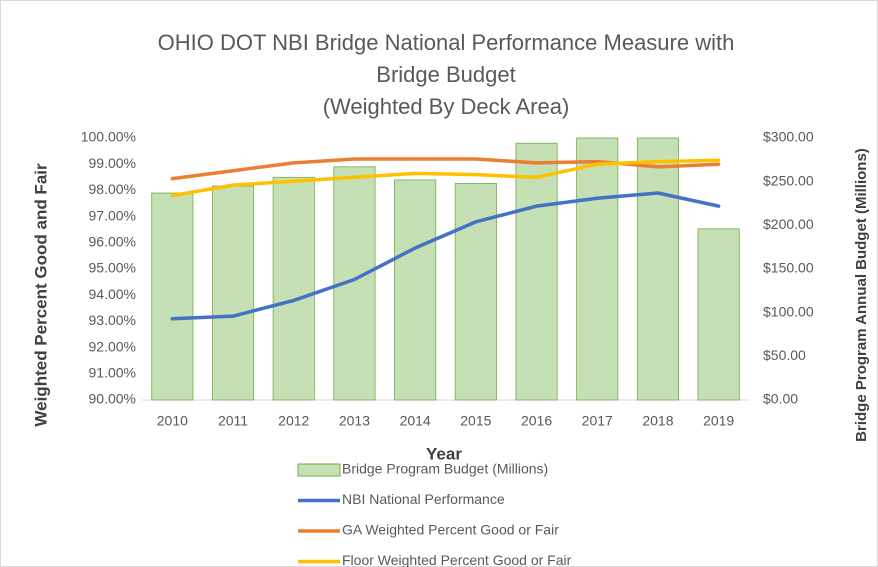  What do you see at coordinates (446, 106) in the screenshot?
I see `chart-title: (Weighted By Deck Area)` at bounding box center [446, 106].